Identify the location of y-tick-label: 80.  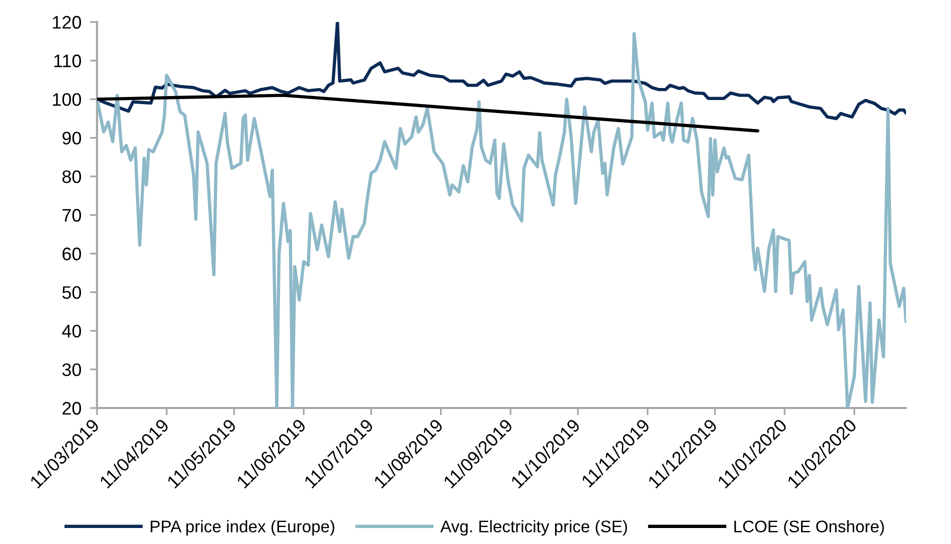
(72, 177).